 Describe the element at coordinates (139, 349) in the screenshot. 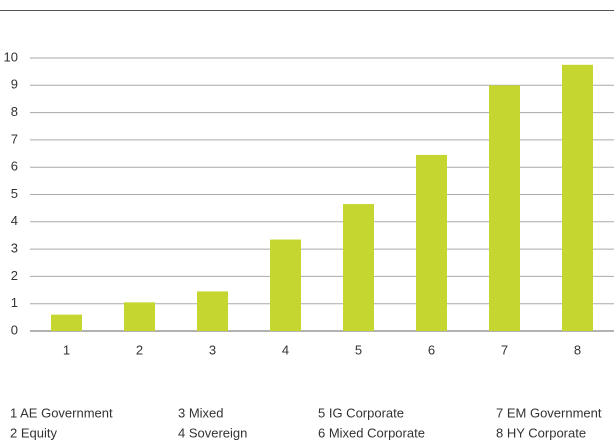

I see `x-tick-label: 2` at that location.